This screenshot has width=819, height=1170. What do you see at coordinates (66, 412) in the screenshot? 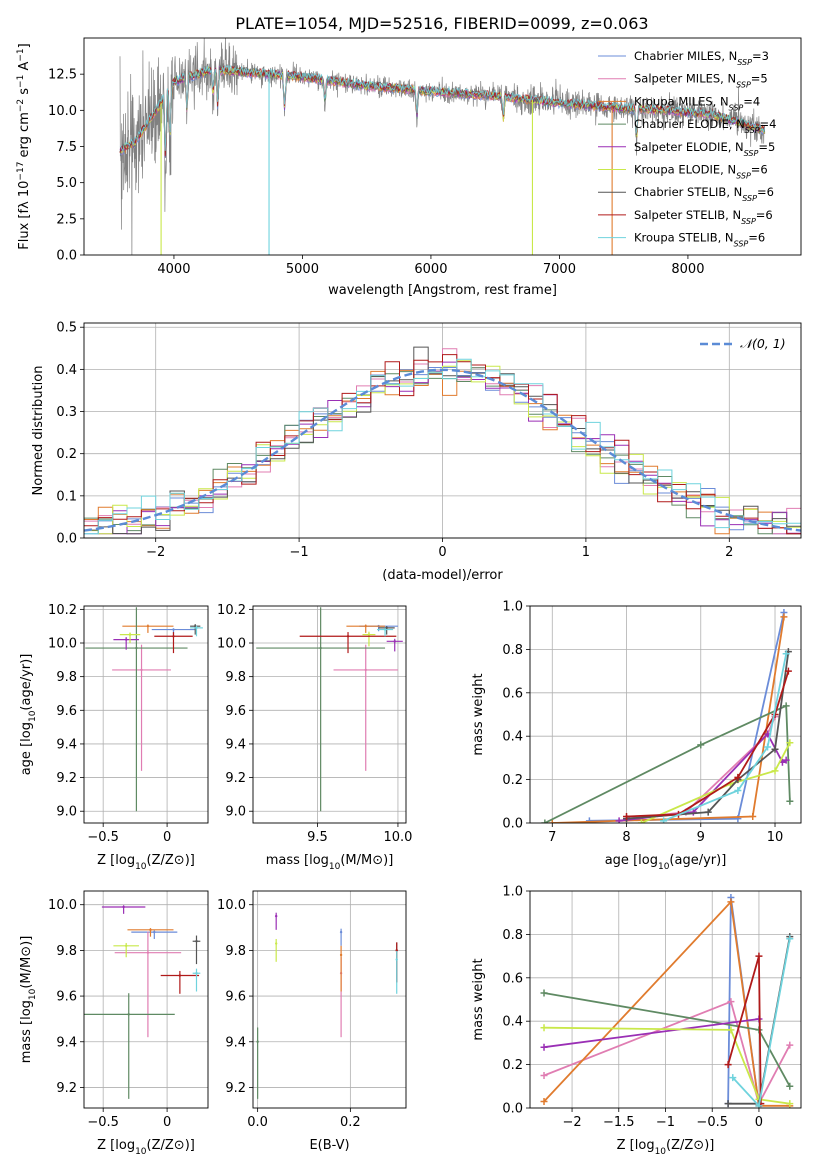
I see `y-tick-label: 0.3` at bounding box center [66, 412].